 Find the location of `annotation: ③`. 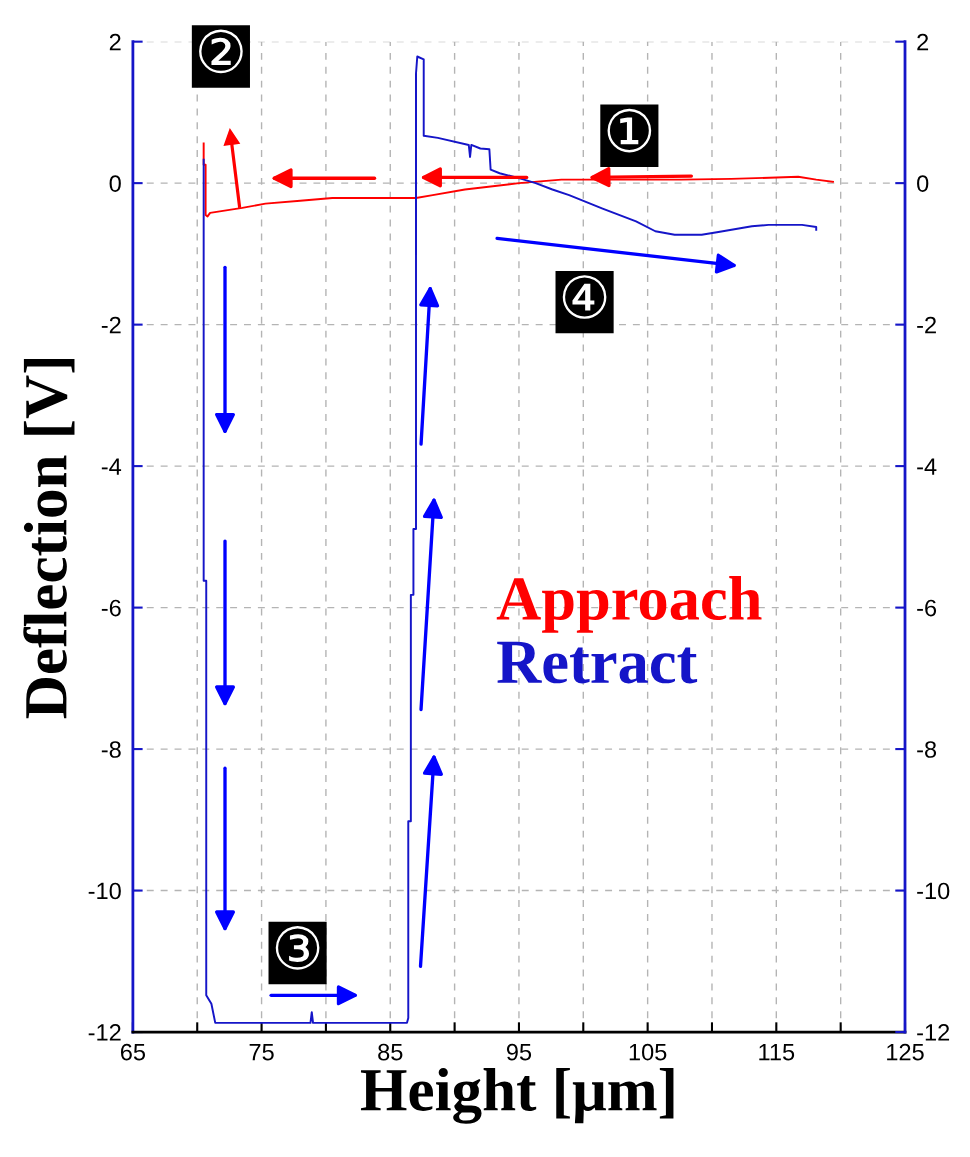

annotation: ③ is located at coordinates (297, 948).